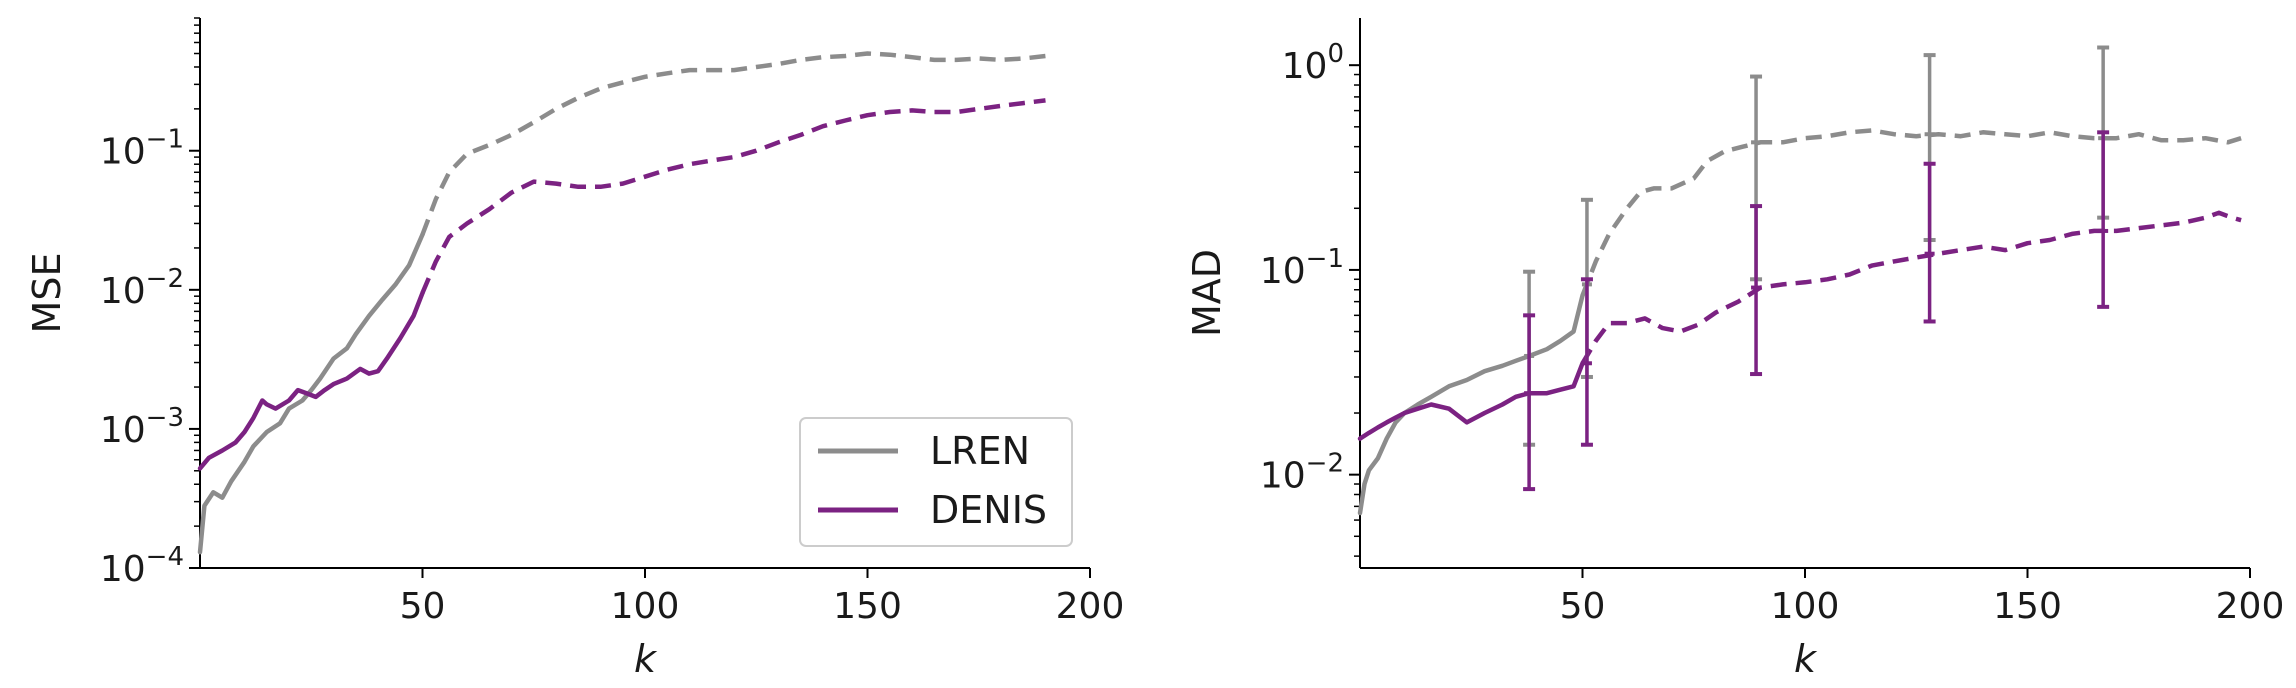 This screenshot has height=688, width=2296. I want to click on legend-label-denis: DENIS, so click(988, 510).